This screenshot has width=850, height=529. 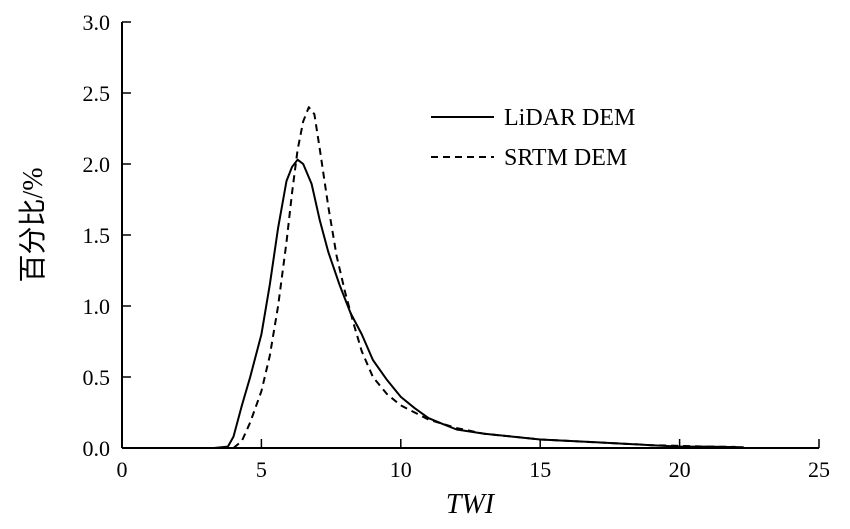 What do you see at coordinates (819, 469) in the screenshot?
I see `x-tick-label: 25` at bounding box center [819, 469].